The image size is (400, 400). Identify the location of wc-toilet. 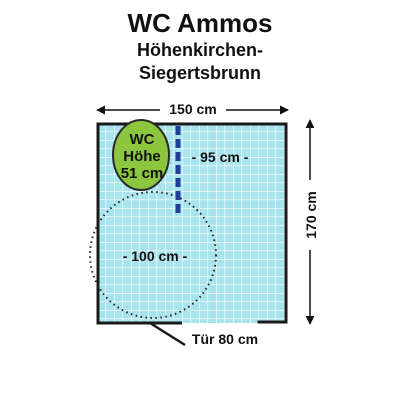
(141, 155).